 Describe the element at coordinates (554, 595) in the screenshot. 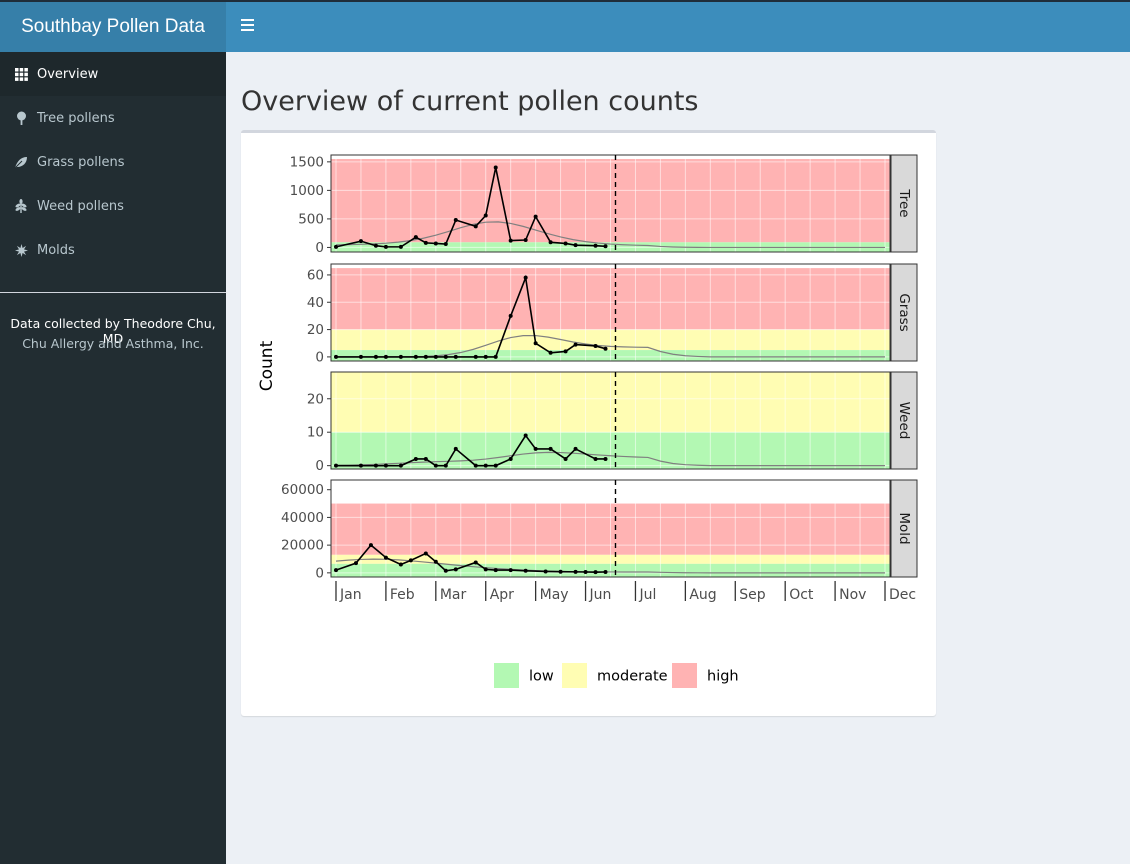

I see `x-tick-label: May` at that location.